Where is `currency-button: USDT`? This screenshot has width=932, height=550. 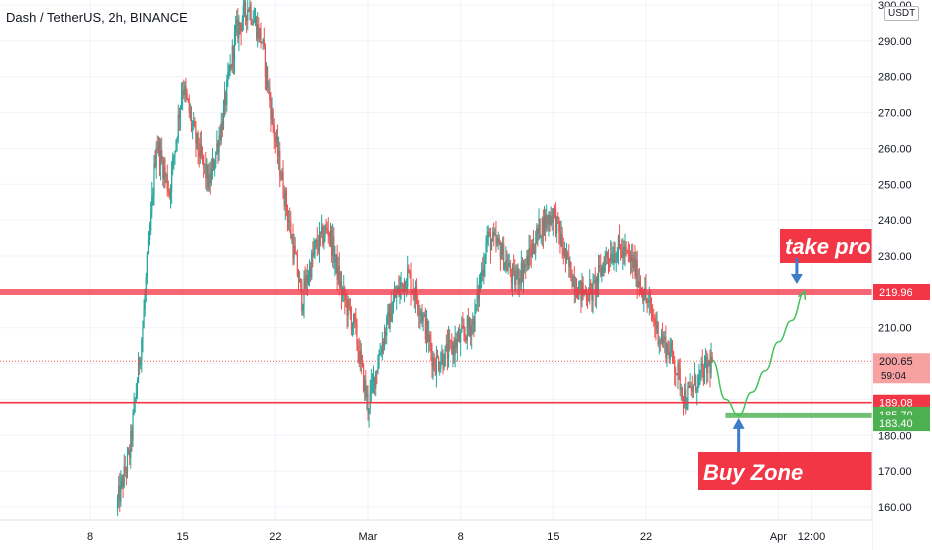 currency-button: USDT is located at coordinates (902, 13).